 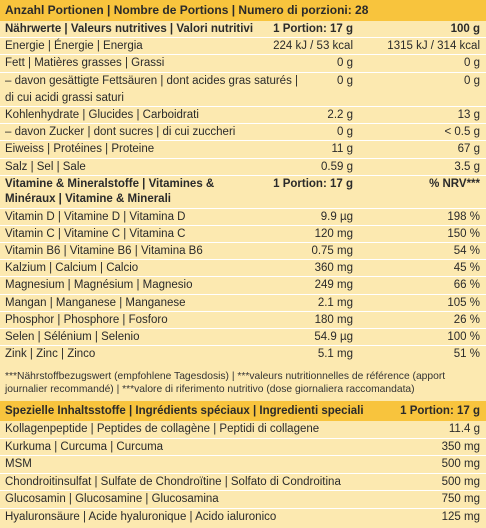 I want to click on row-100g-value: < 0.5 g, so click(x=462, y=132).